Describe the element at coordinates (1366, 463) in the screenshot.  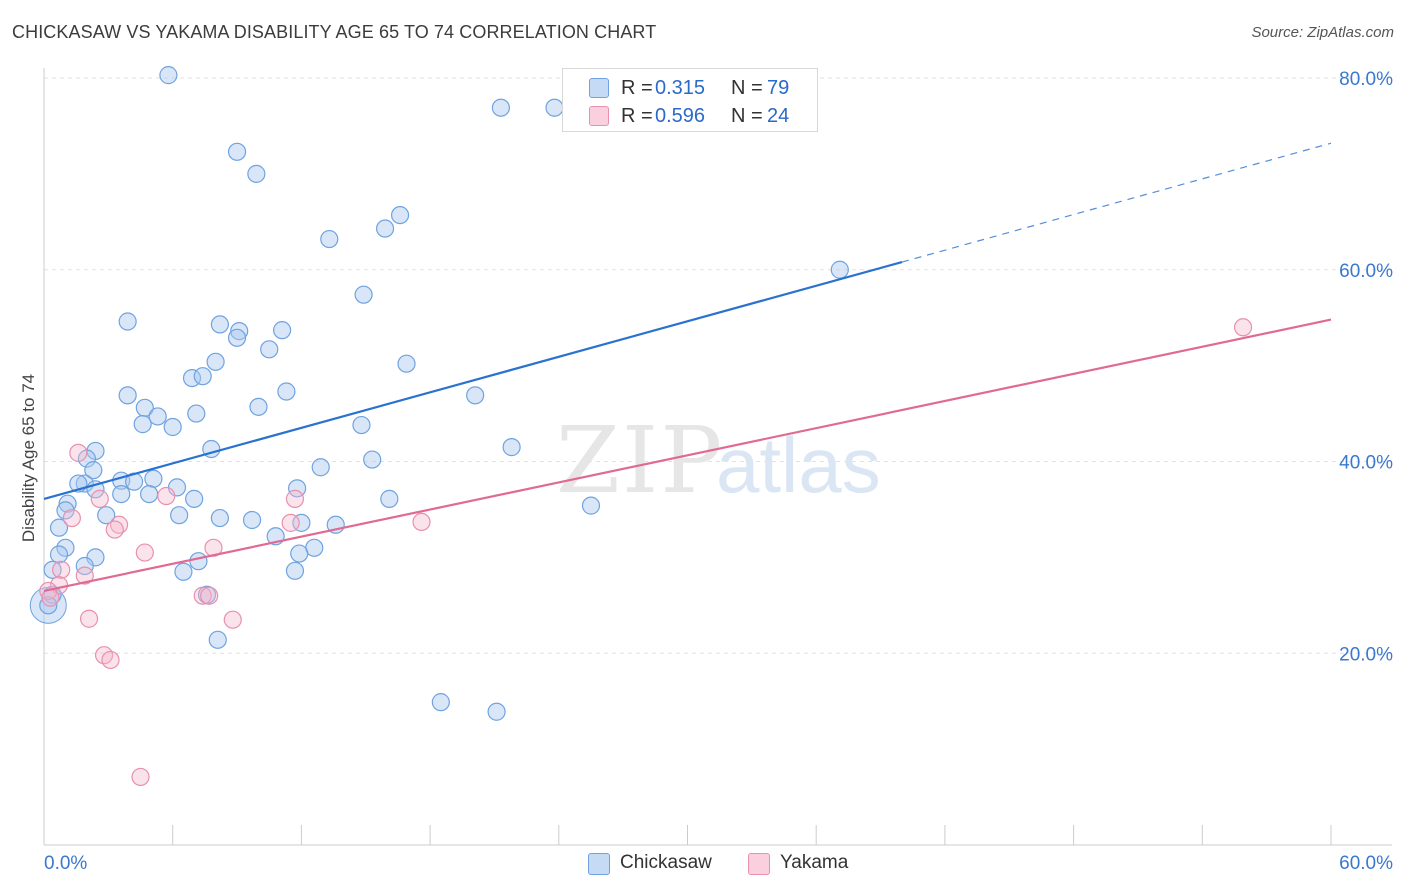
I see `y-tick-label: 40.0%` at that location.